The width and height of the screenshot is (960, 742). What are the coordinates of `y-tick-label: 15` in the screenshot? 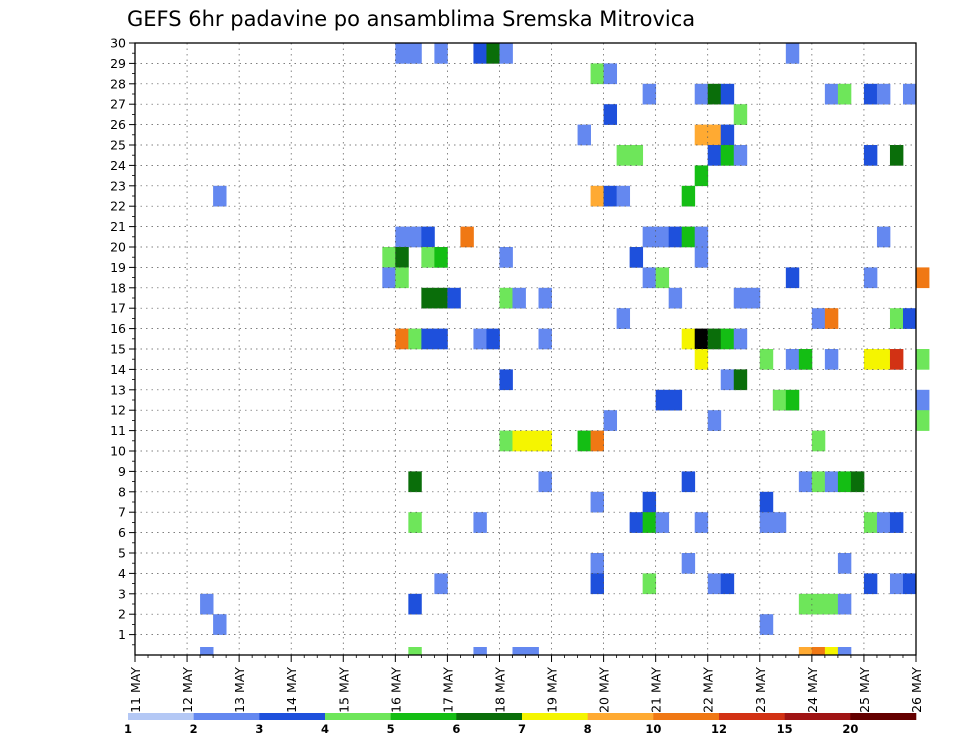 It's located at (118, 349).